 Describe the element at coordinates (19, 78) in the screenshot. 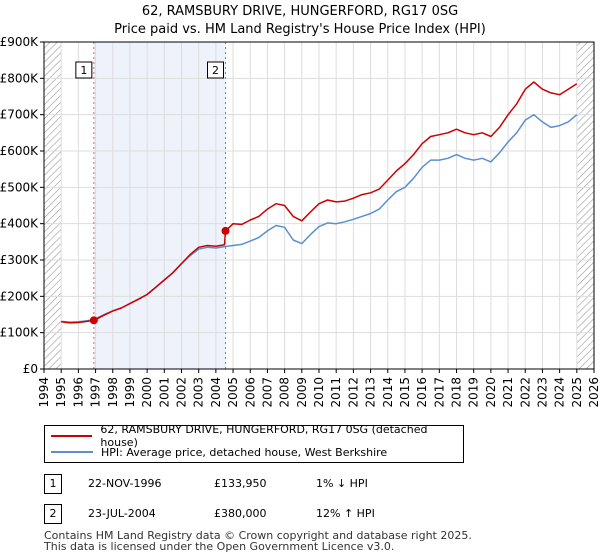

I see `y-tick-label: £800K` at that location.